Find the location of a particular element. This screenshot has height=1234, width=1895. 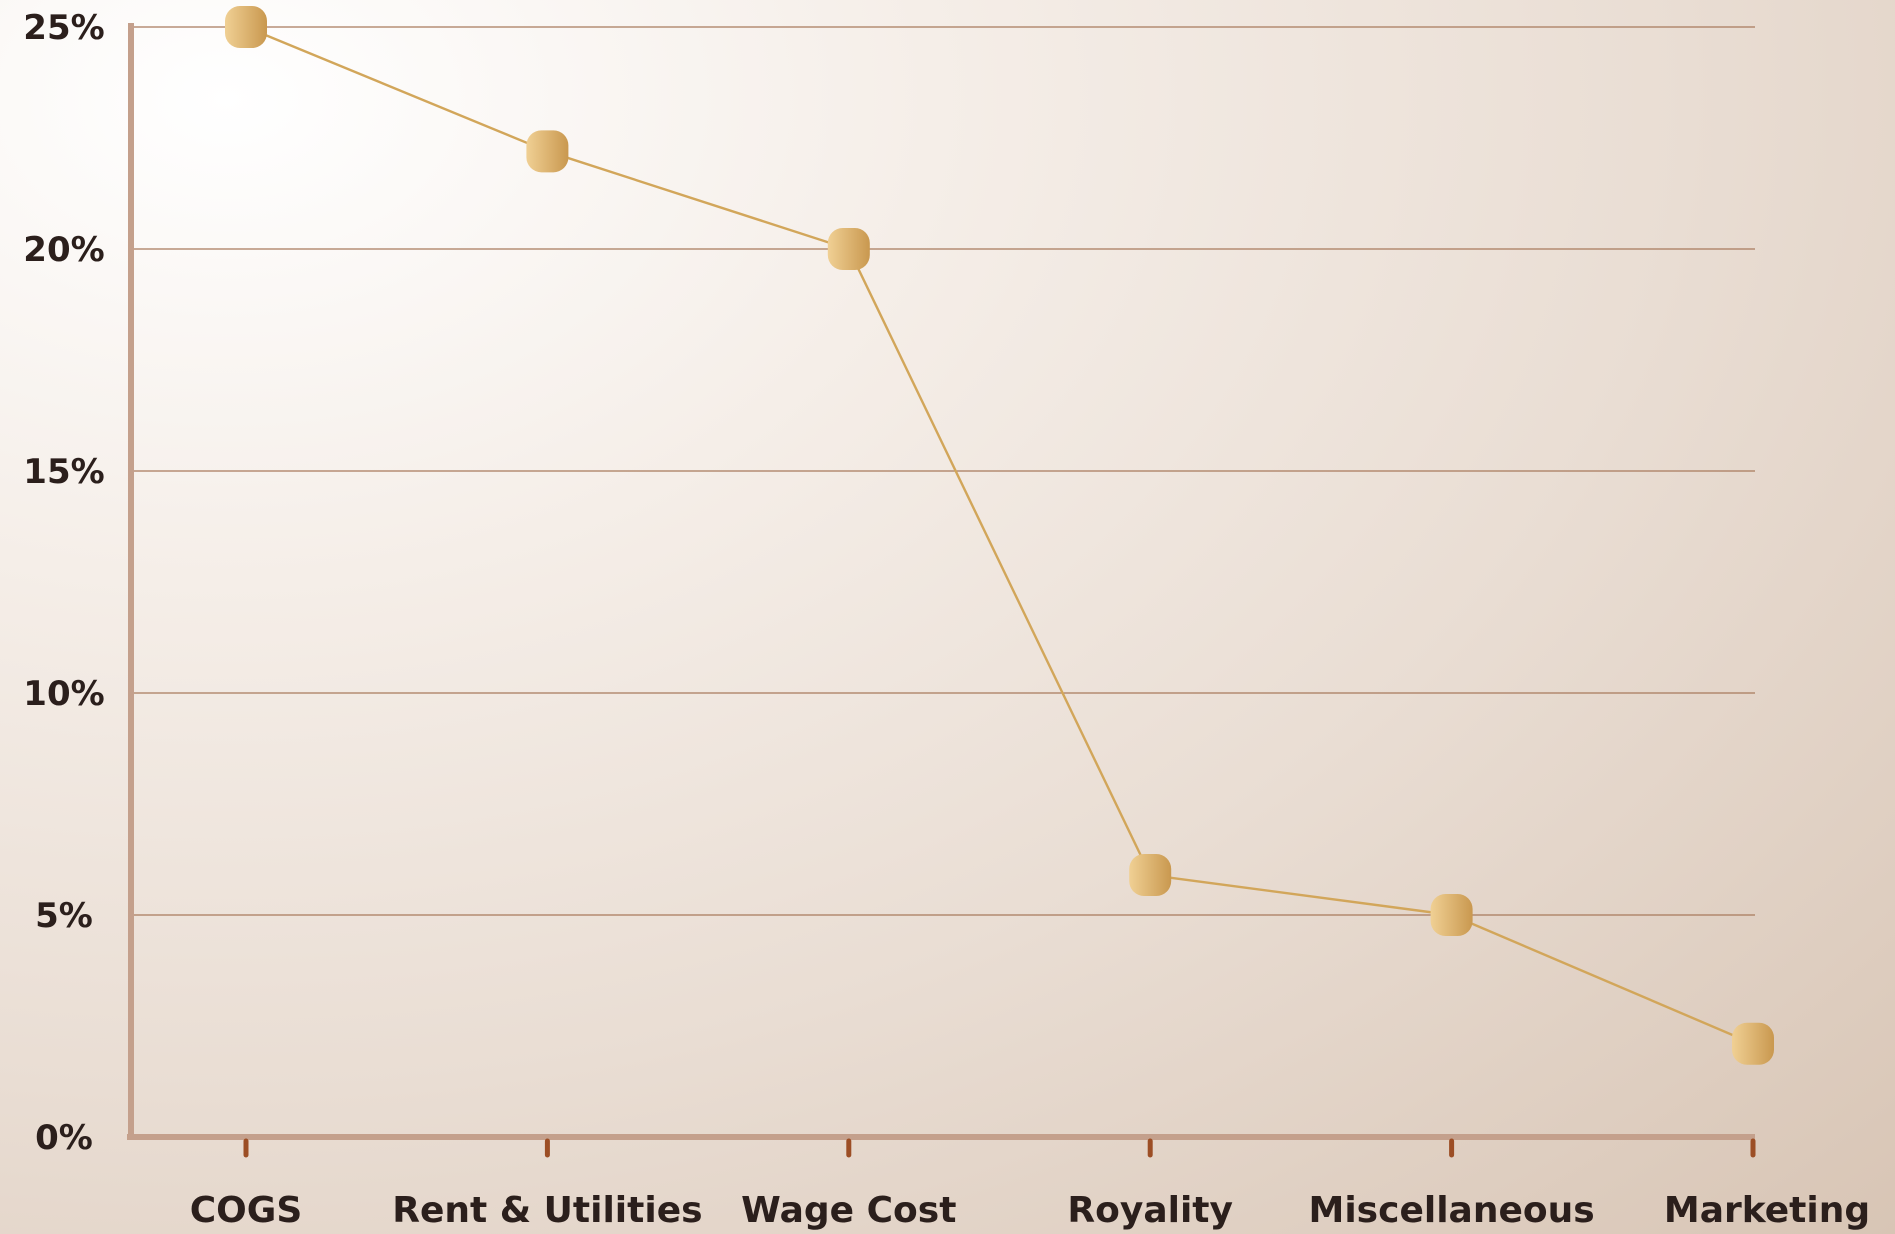

x-tick-label: Marketing is located at coordinates (1767, 1210).